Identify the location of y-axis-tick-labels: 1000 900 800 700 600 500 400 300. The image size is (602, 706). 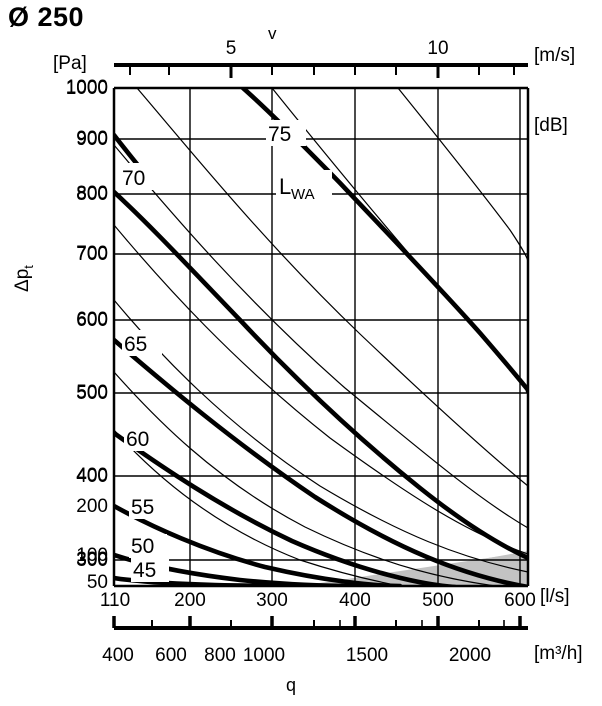
(69, 353).